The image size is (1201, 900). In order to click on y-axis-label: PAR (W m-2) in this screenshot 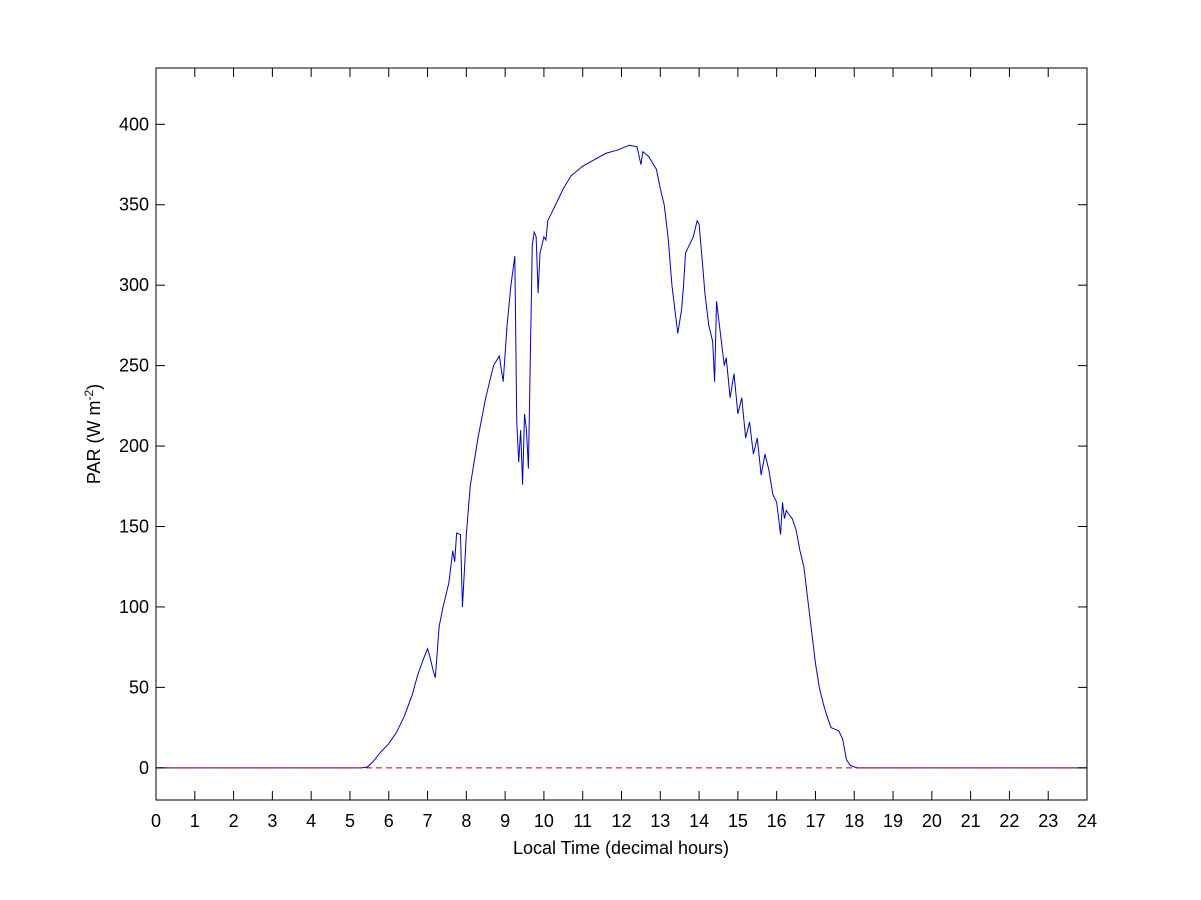, I will do `click(93, 434)`.